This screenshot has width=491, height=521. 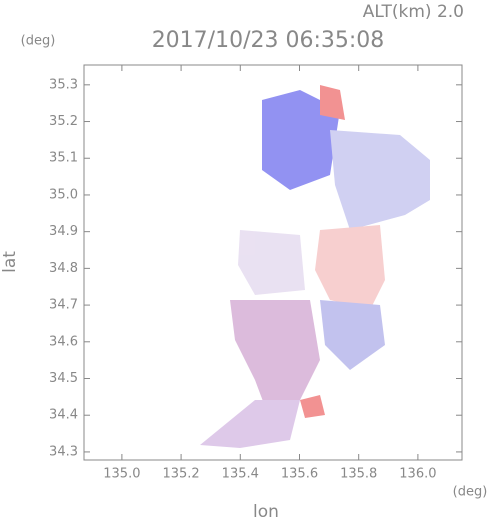 I want to click on y-tick-label: 35.2, so click(x=63, y=121).